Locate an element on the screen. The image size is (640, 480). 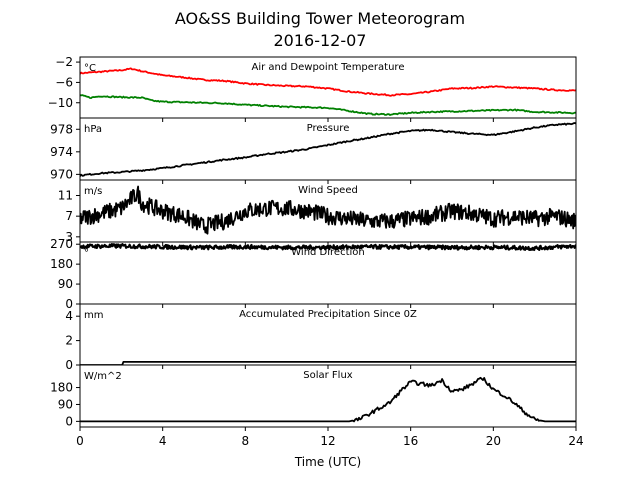
panel-units: ° is located at coordinates (86, 253).